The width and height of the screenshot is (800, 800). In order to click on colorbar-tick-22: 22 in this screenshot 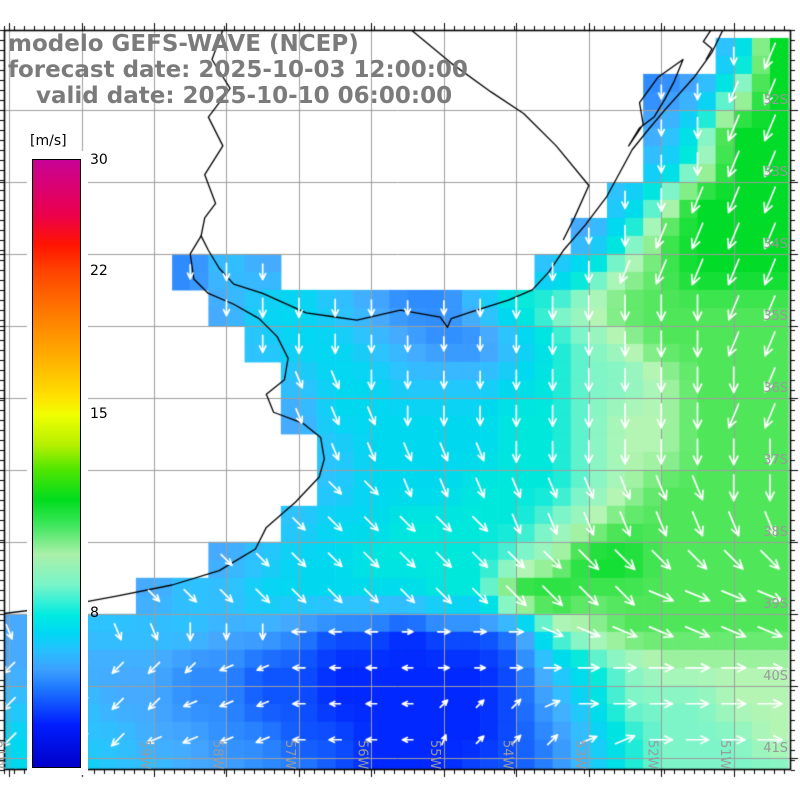, I will do `click(99, 271)`.